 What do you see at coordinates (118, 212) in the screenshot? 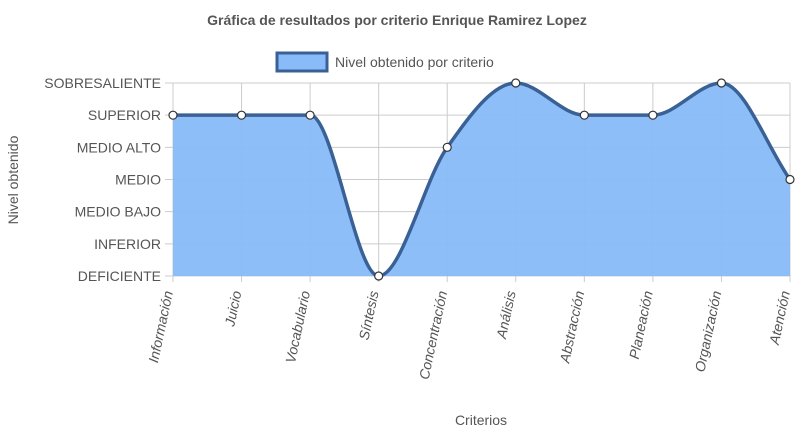
I see `y-tick-label: MEDIO BAJO` at bounding box center [118, 212].